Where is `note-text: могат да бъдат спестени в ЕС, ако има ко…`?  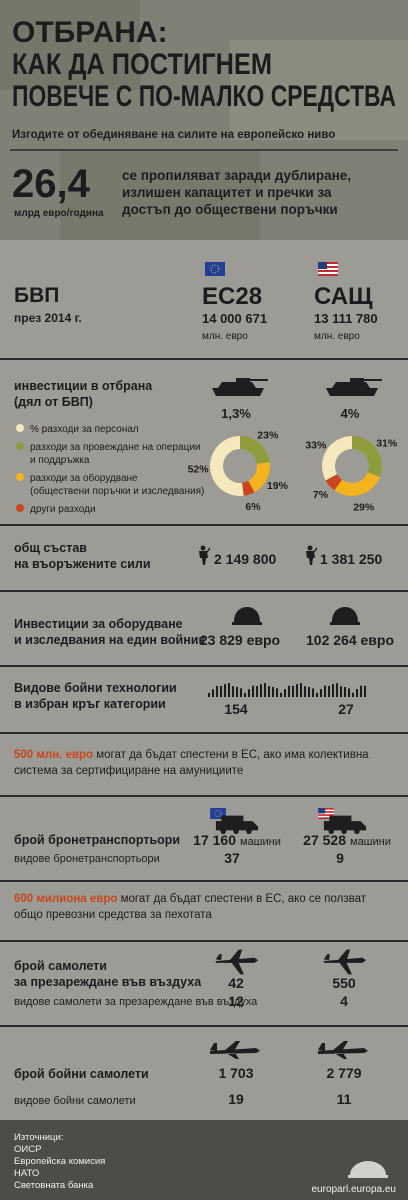
note-text: могат да бъдат спестени в ЕС, ако има ко… is located at coordinates (231, 755).